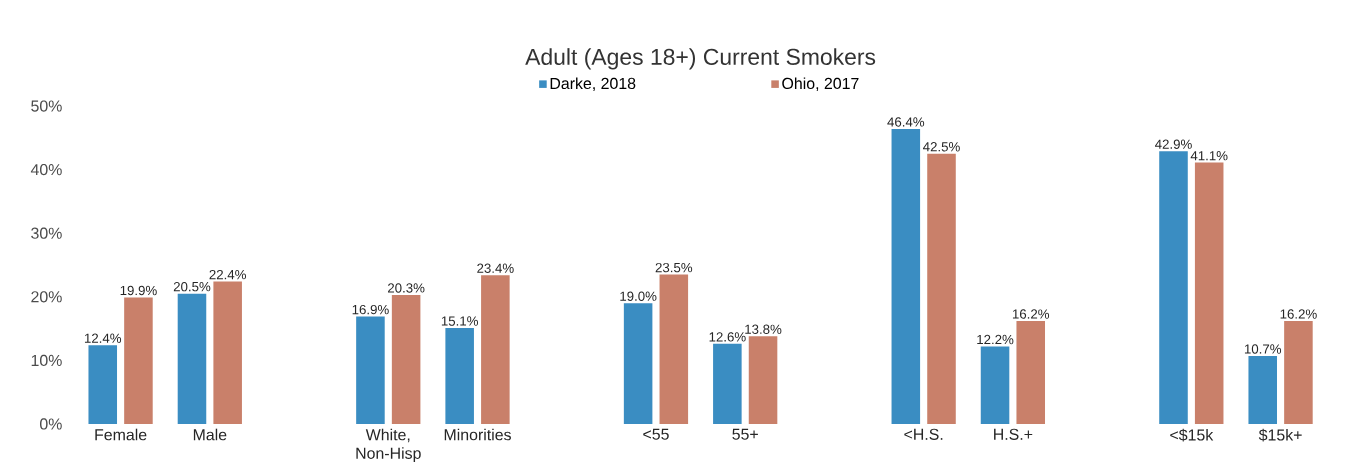  What do you see at coordinates (46, 106) in the screenshot?
I see `y-tick-label: 50%` at bounding box center [46, 106].